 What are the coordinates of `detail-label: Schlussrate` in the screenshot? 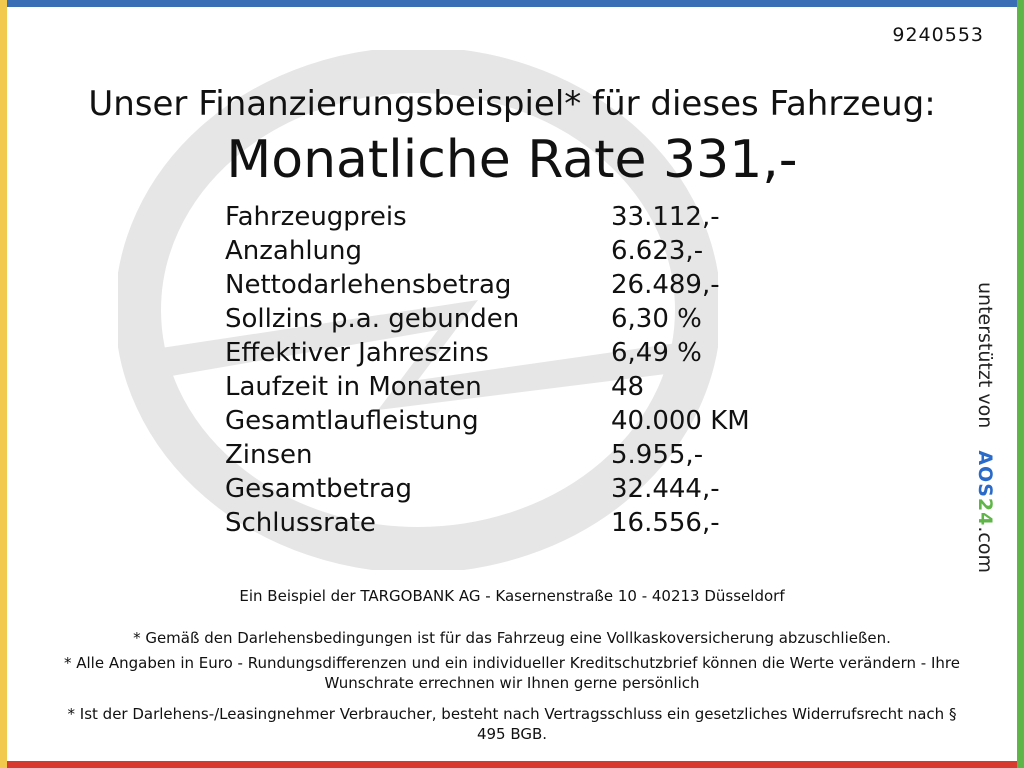 It's located at (300, 523).